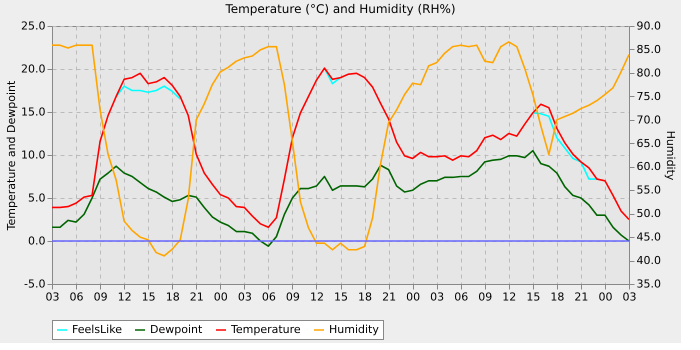  I want to click on y-tick-label: 25.0, so click(33, 26).